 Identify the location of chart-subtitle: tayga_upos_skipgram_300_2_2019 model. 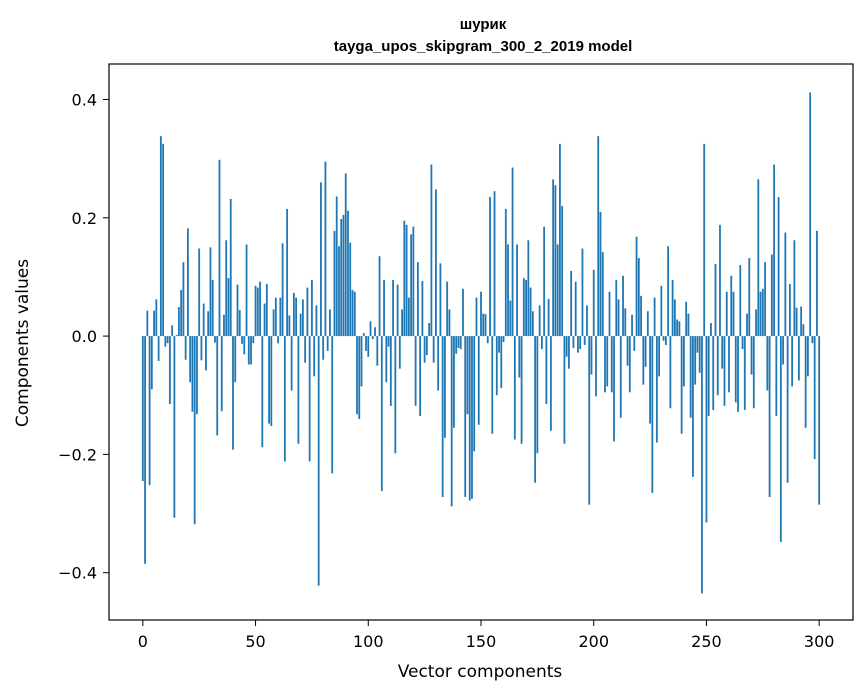
(483, 46).